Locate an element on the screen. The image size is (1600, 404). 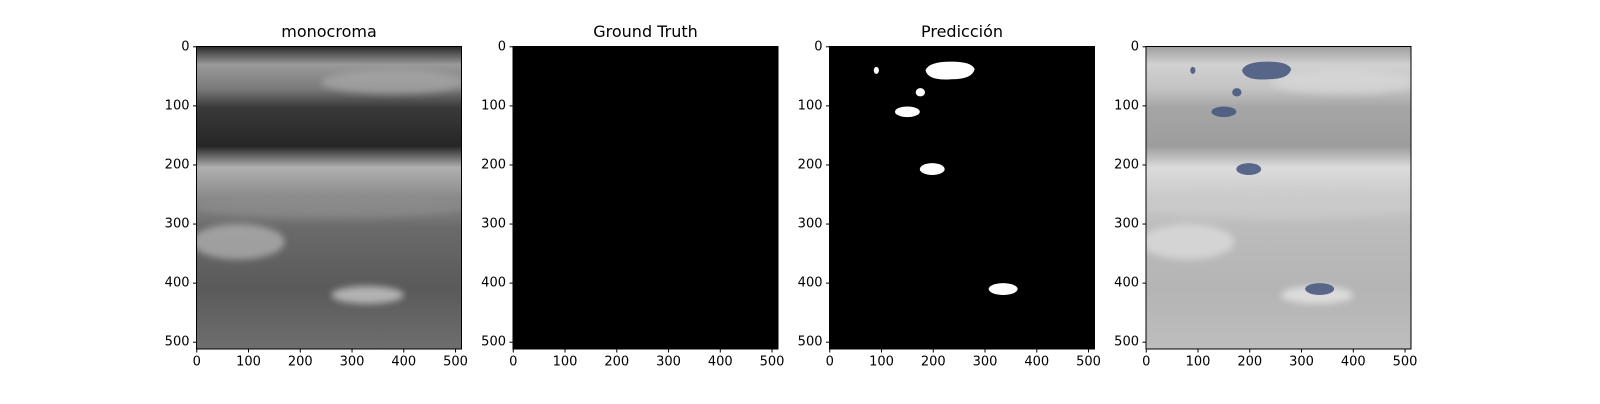
panel-title: Ground Truth is located at coordinates (645, 31).